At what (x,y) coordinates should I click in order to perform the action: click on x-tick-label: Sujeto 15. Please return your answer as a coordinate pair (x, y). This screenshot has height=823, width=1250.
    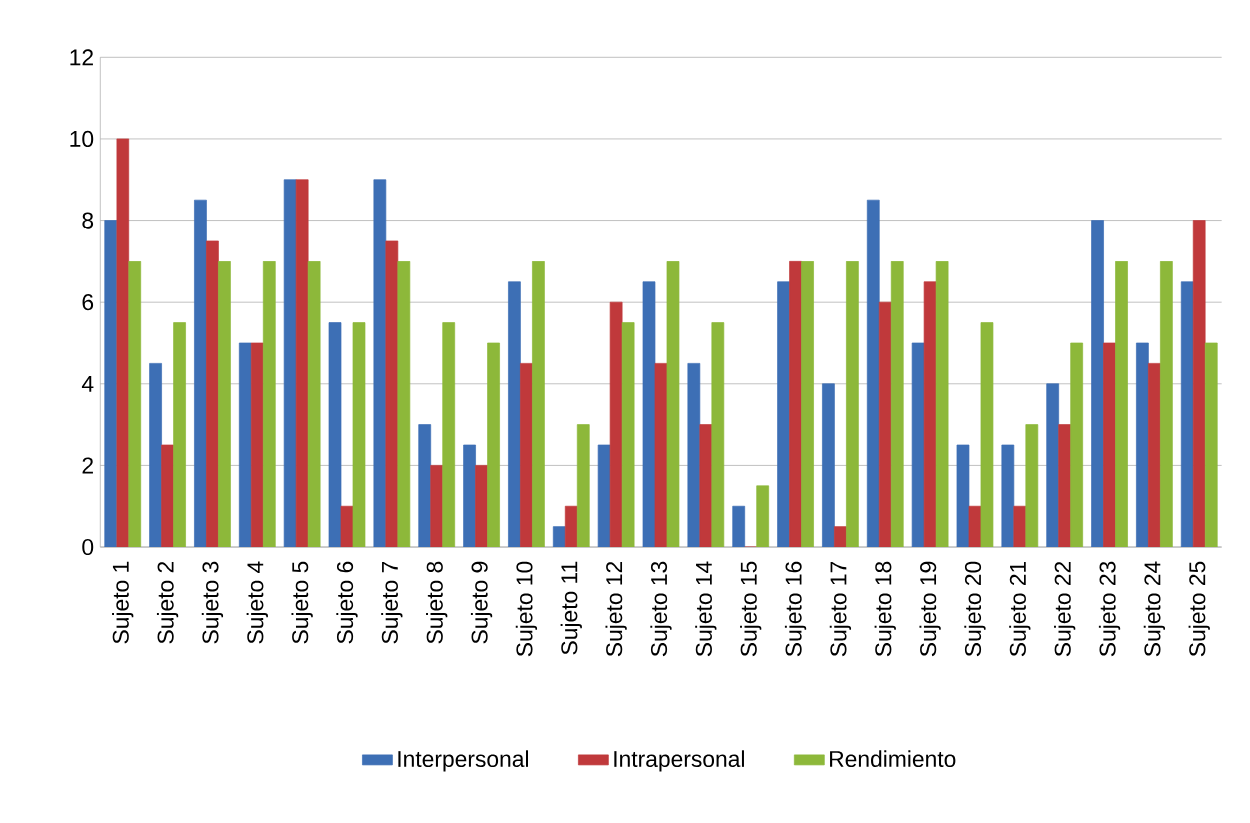
    Looking at the image, I should click on (751, 609).